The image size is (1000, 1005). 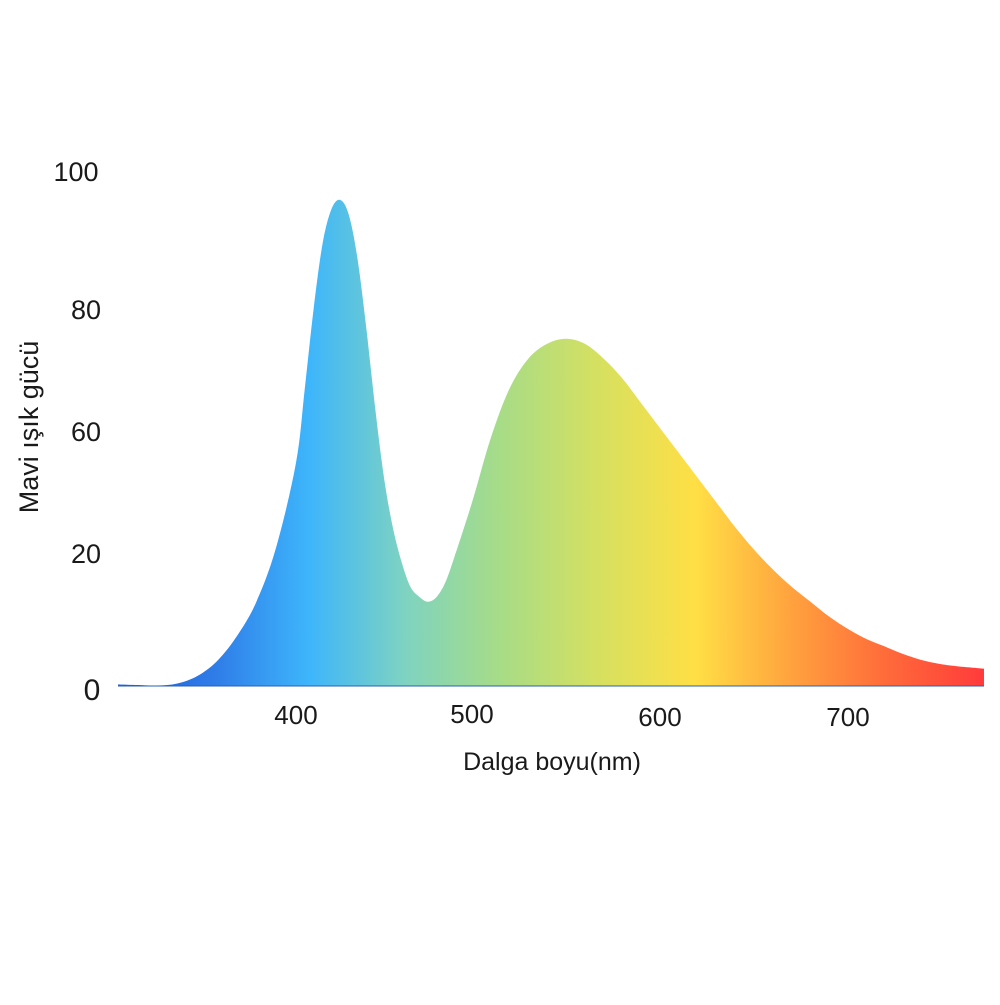 What do you see at coordinates (86, 554) in the screenshot?
I see `y-tick-label: 20` at bounding box center [86, 554].